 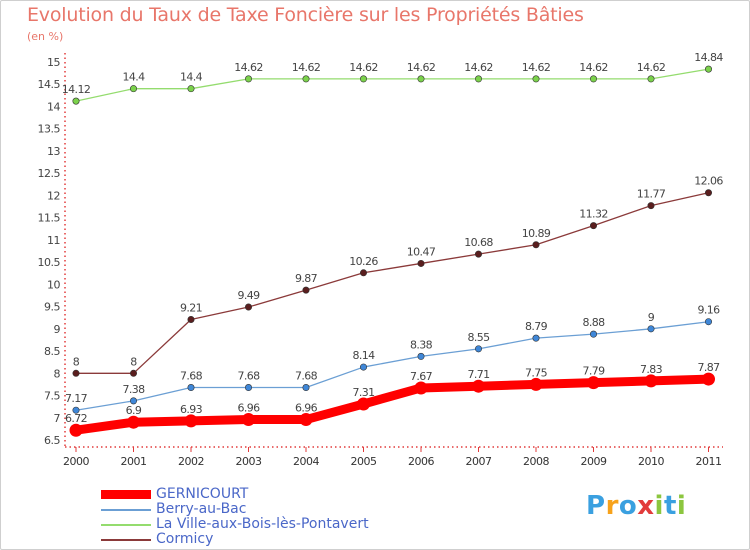 I want to click on y-tick-label: 7.5, so click(x=52, y=396).